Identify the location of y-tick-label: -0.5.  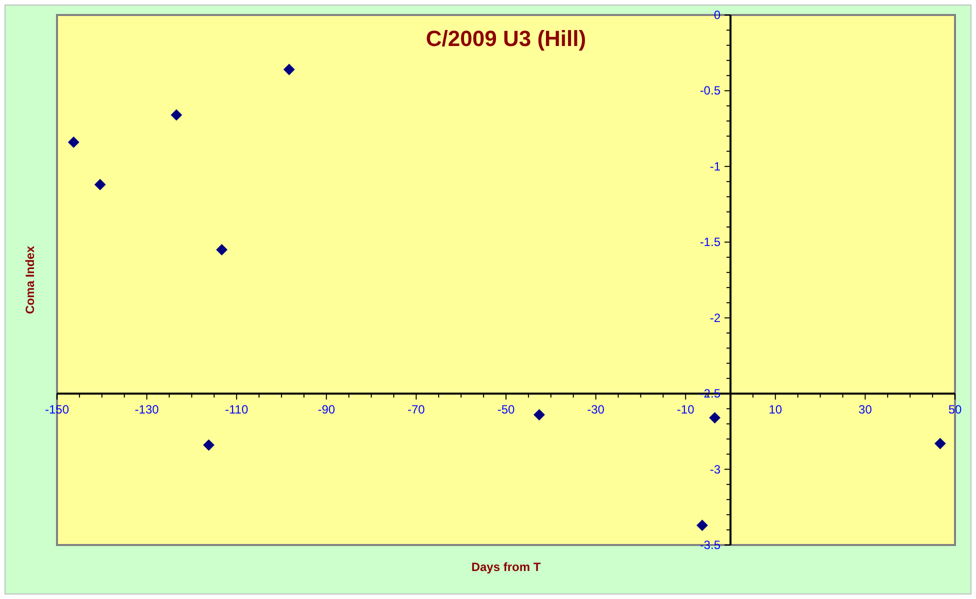
(710, 91).